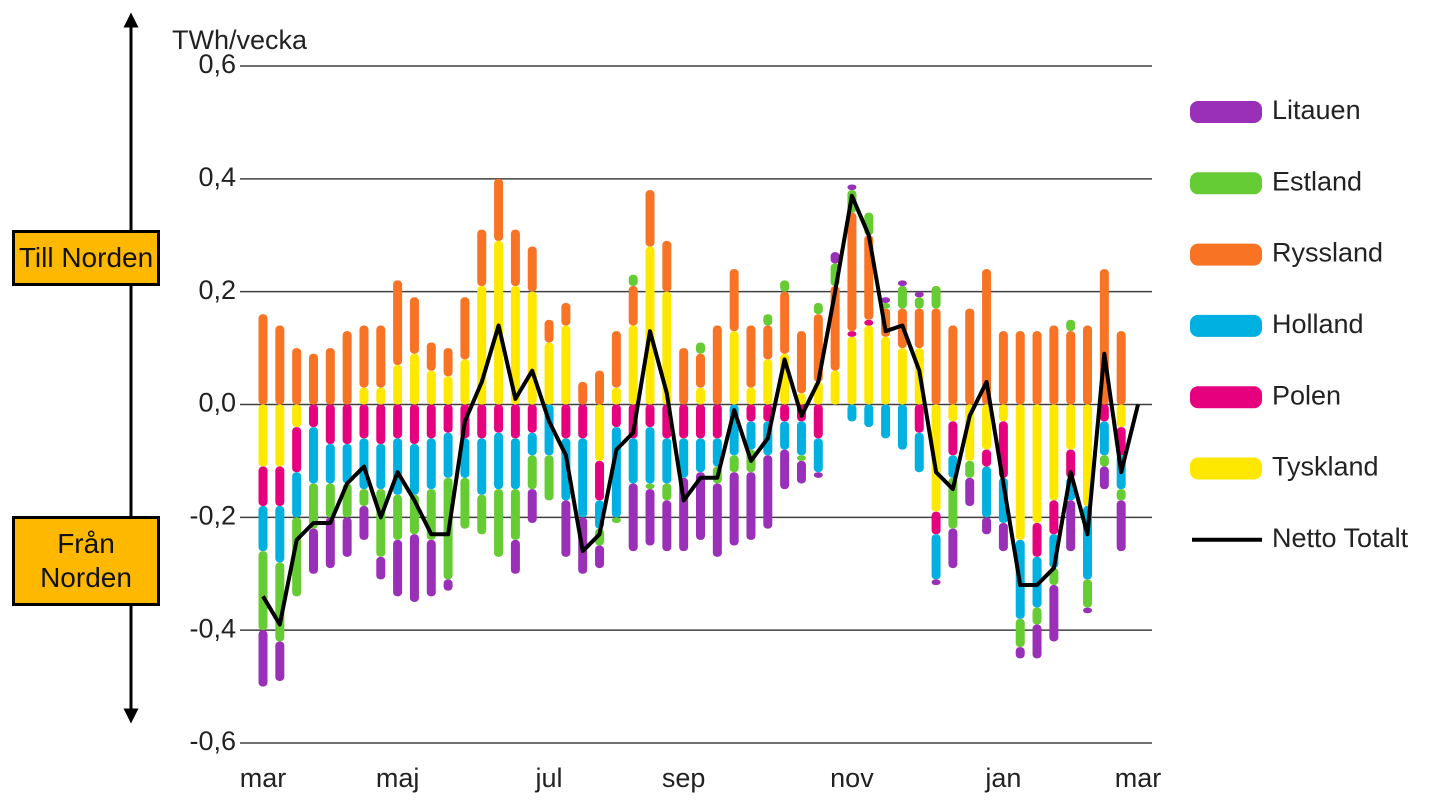  I want to click on legend-label: Tyskland, so click(1325, 467).